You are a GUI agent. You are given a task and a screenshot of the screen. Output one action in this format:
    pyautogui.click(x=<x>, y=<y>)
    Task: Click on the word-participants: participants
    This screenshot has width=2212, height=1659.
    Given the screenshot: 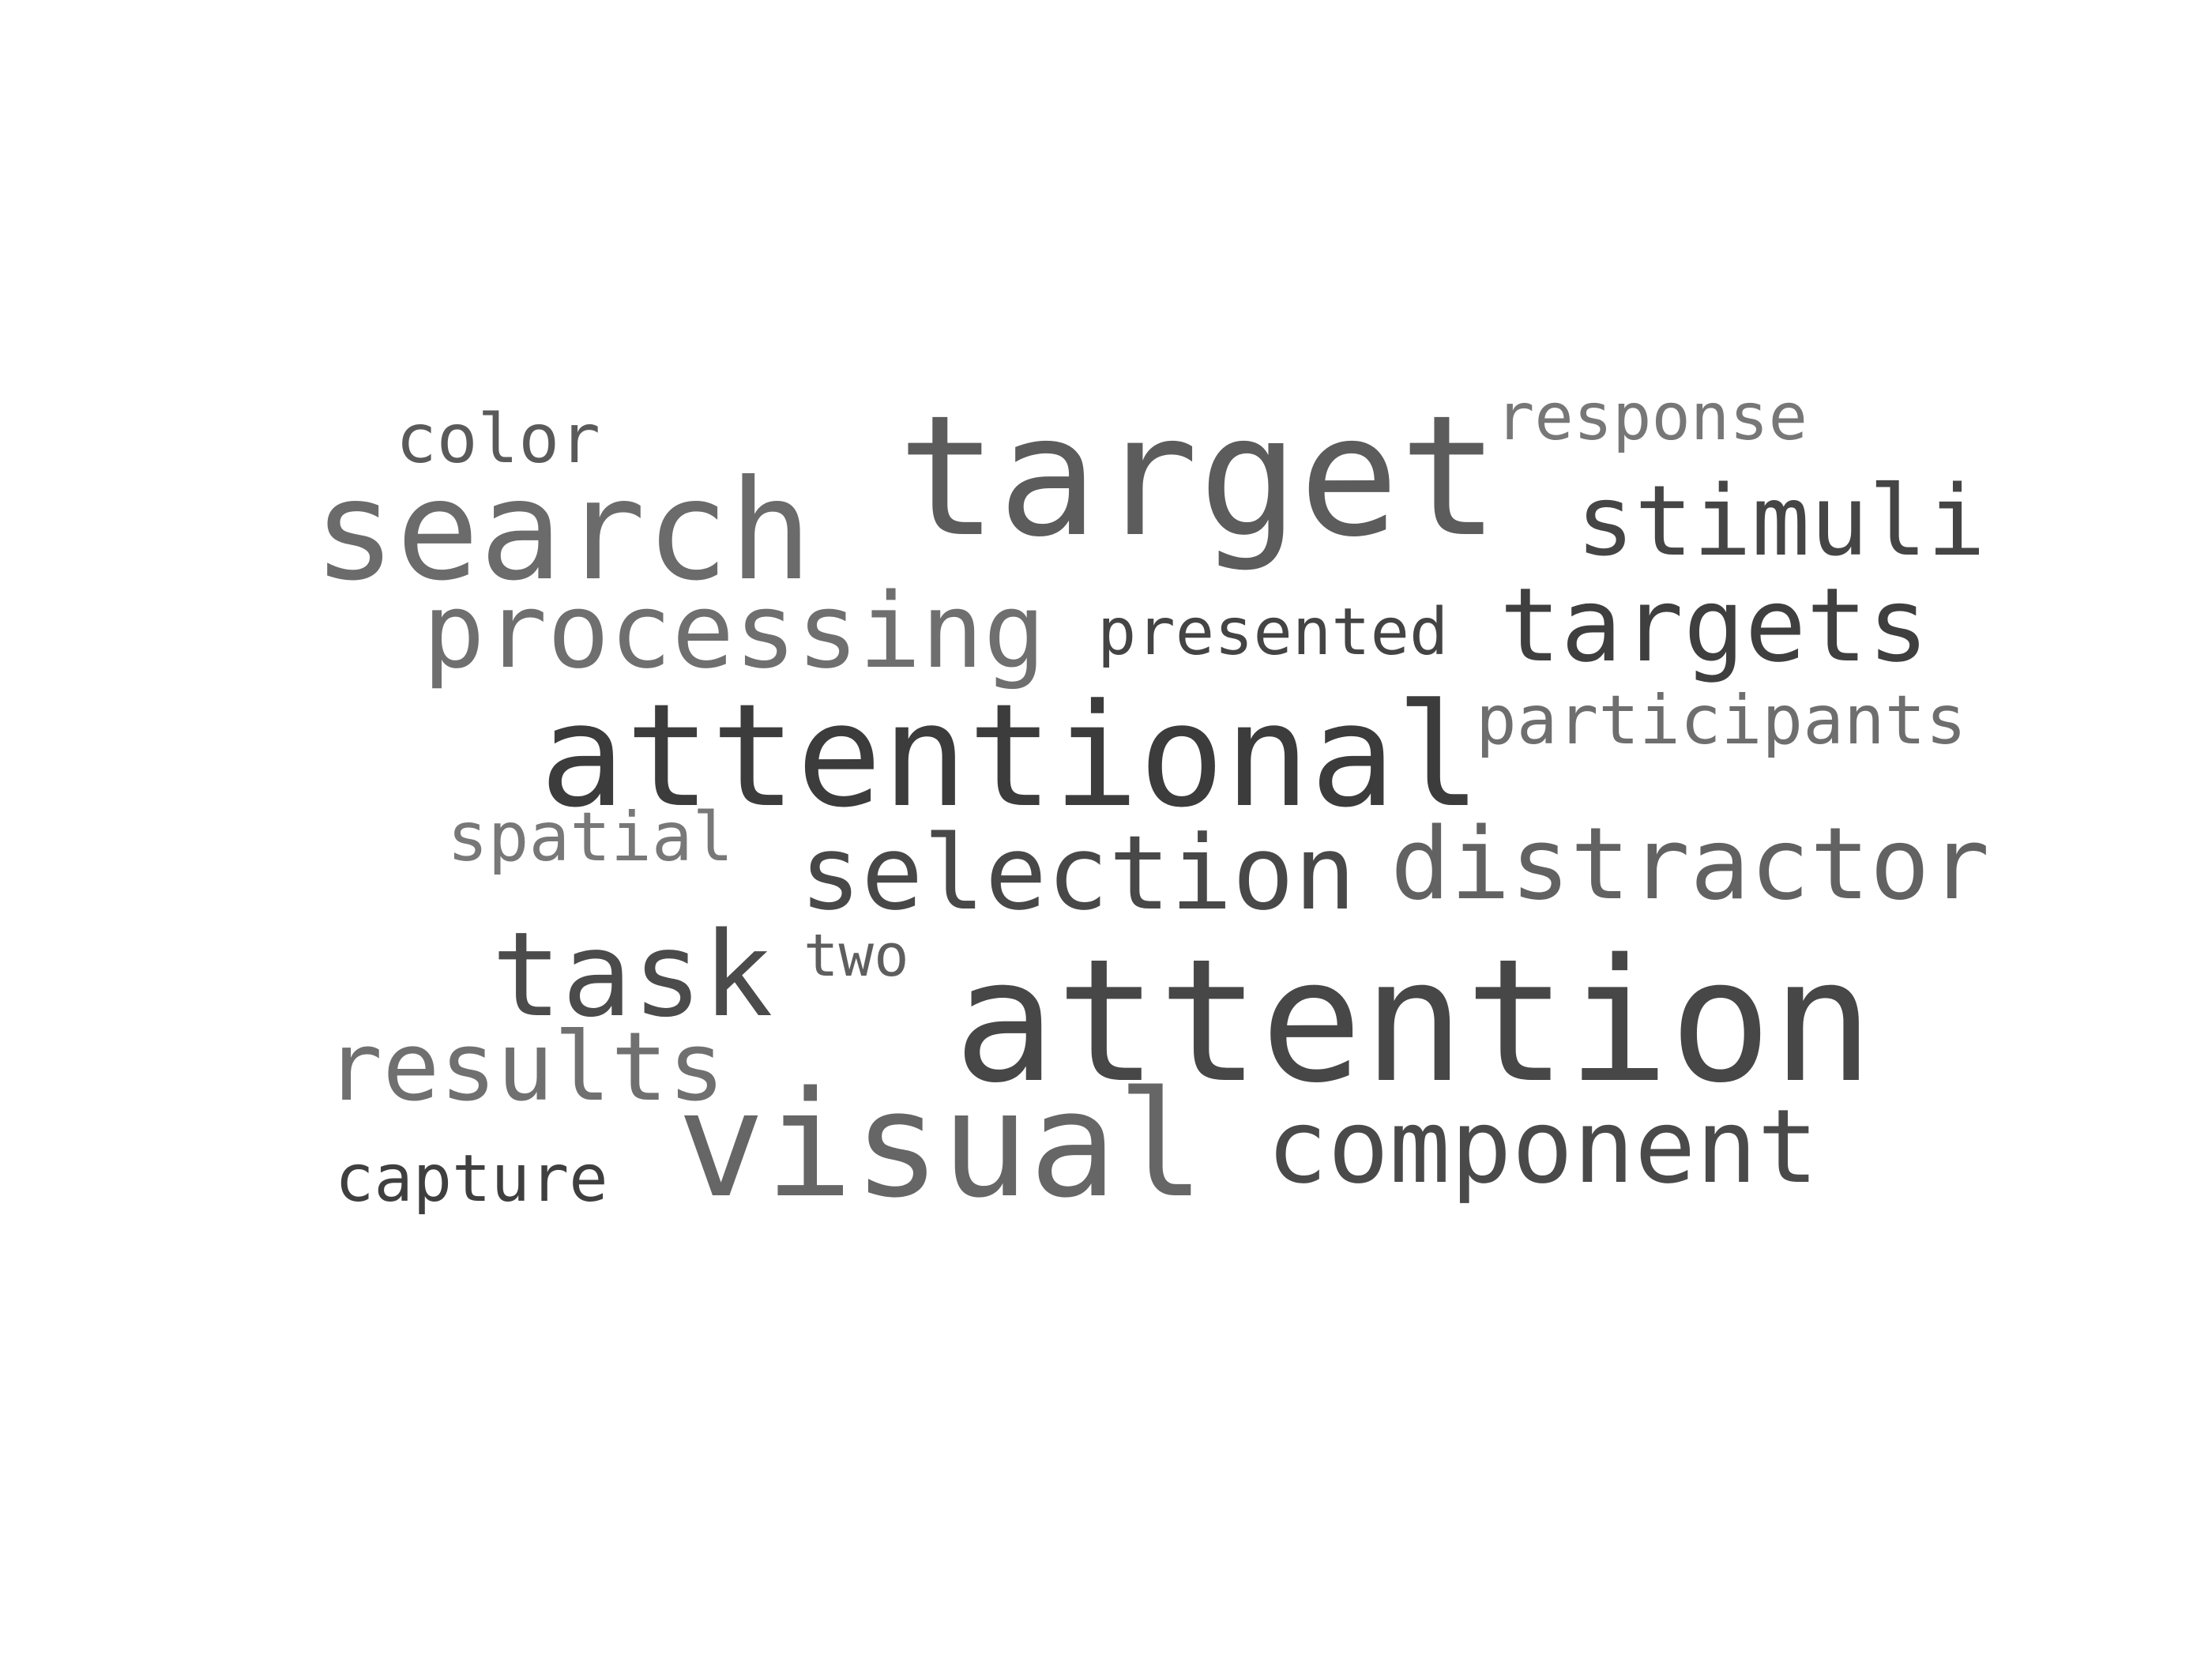 What is the action you would take?
    pyautogui.click(x=1722, y=721)
    